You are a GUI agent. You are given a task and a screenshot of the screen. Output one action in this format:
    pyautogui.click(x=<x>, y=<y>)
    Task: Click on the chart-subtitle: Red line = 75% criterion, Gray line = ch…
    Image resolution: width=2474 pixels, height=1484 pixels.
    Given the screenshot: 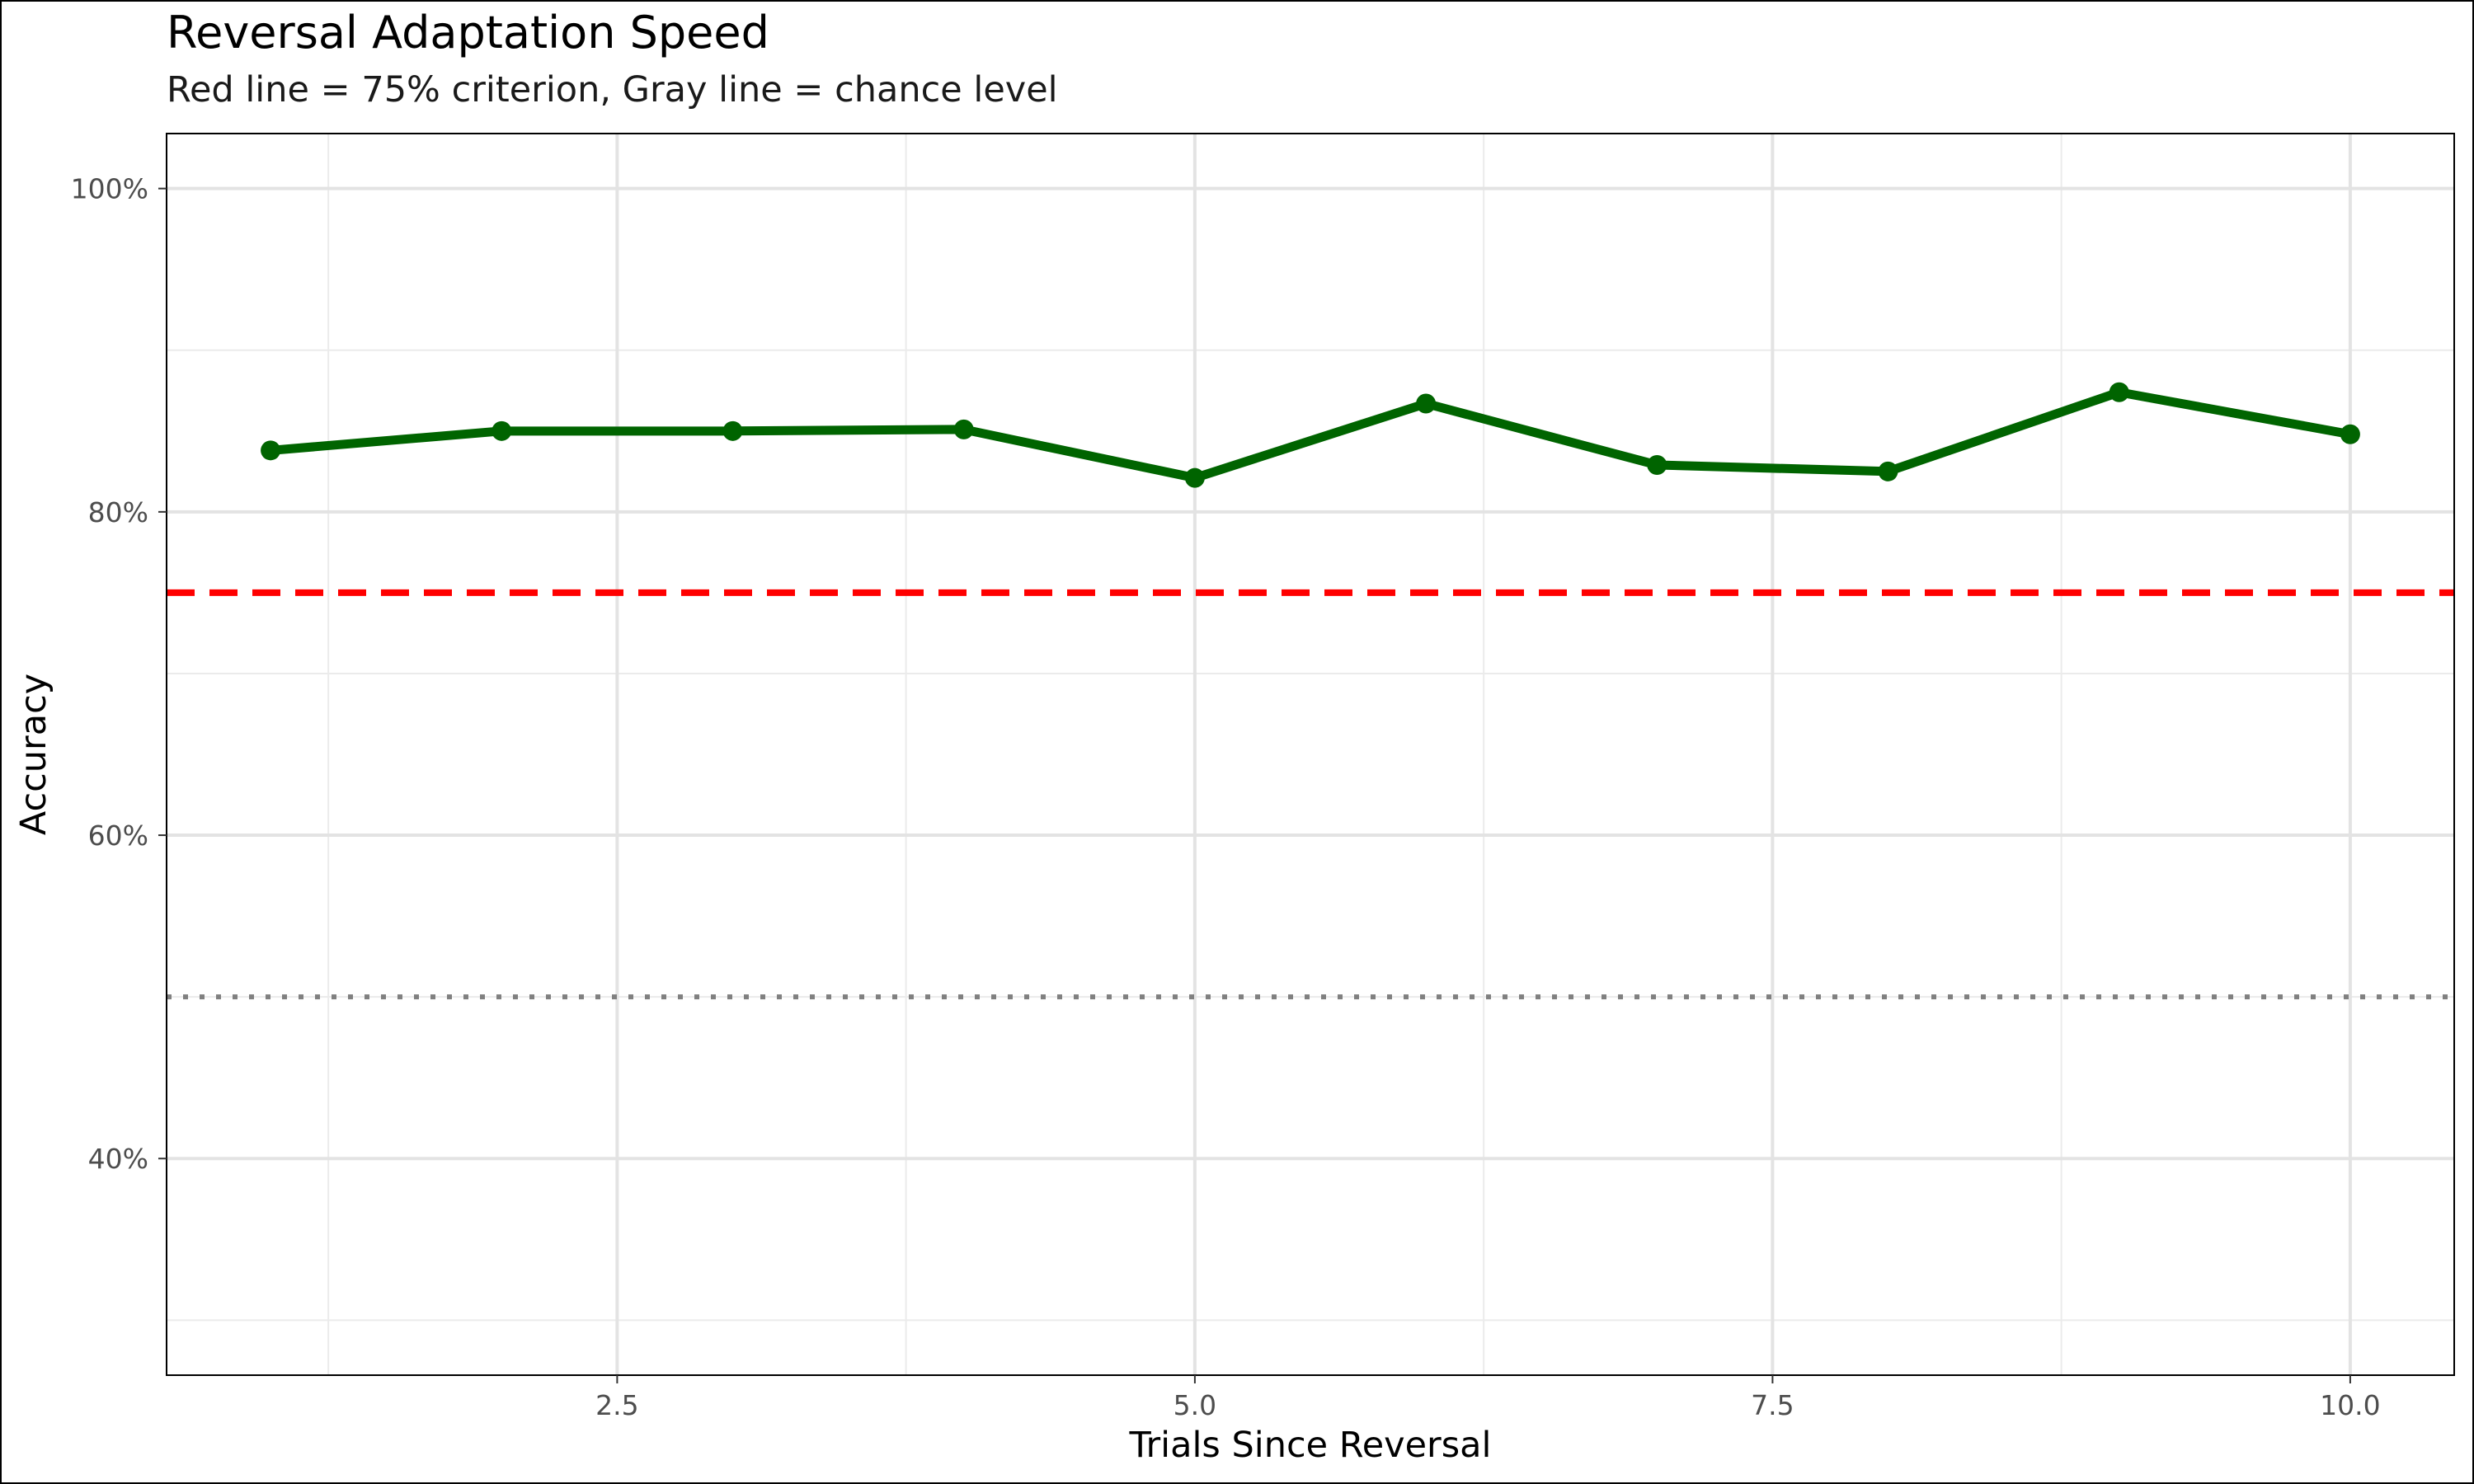 What is the action you would take?
    pyautogui.click(x=612, y=89)
    